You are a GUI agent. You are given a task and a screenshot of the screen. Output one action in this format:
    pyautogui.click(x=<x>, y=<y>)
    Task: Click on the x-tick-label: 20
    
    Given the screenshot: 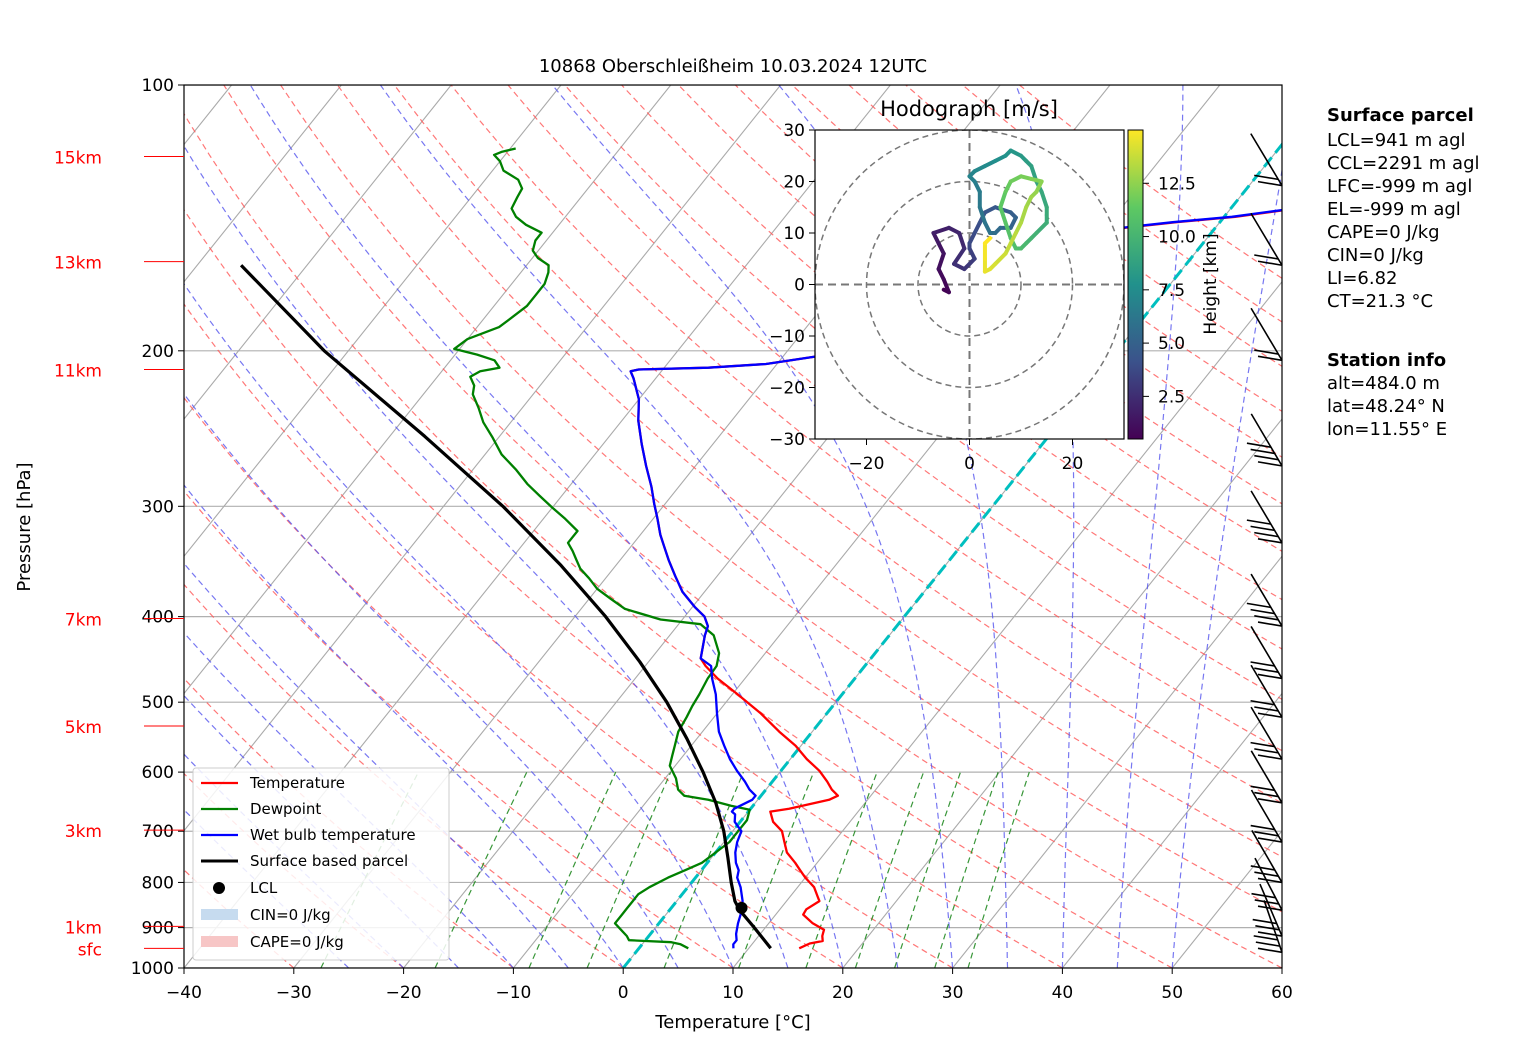 What is the action you would take?
    pyautogui.click(x=843, y=993)
    